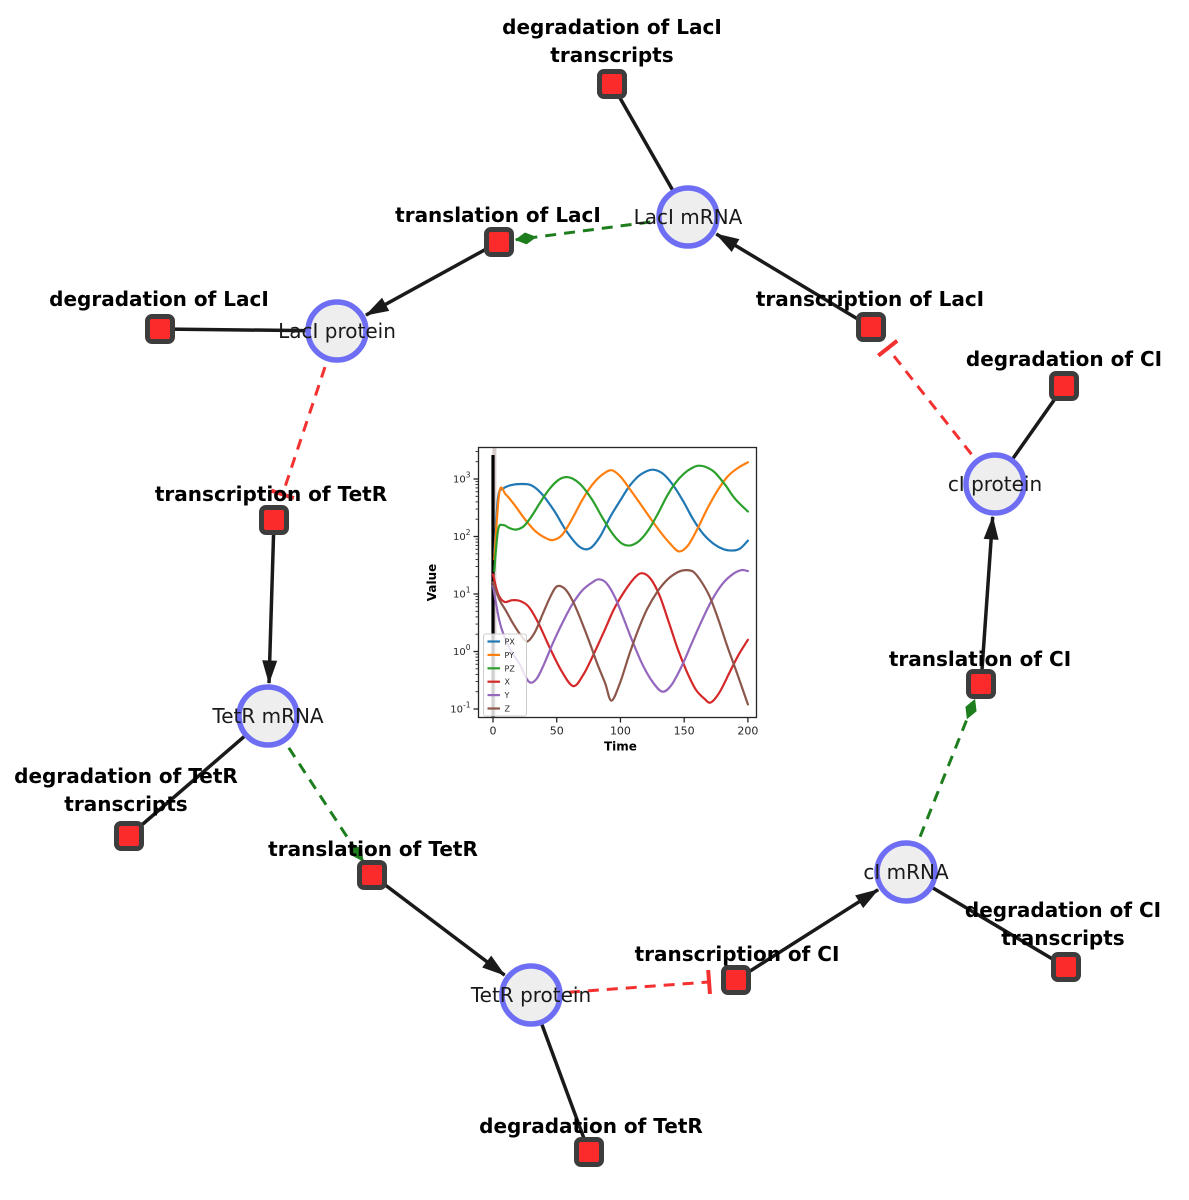 This screenshot has height=1200, width=1189. I want to click on reaction-label-txn_laci: transcription of LacI, so click(870, 299).